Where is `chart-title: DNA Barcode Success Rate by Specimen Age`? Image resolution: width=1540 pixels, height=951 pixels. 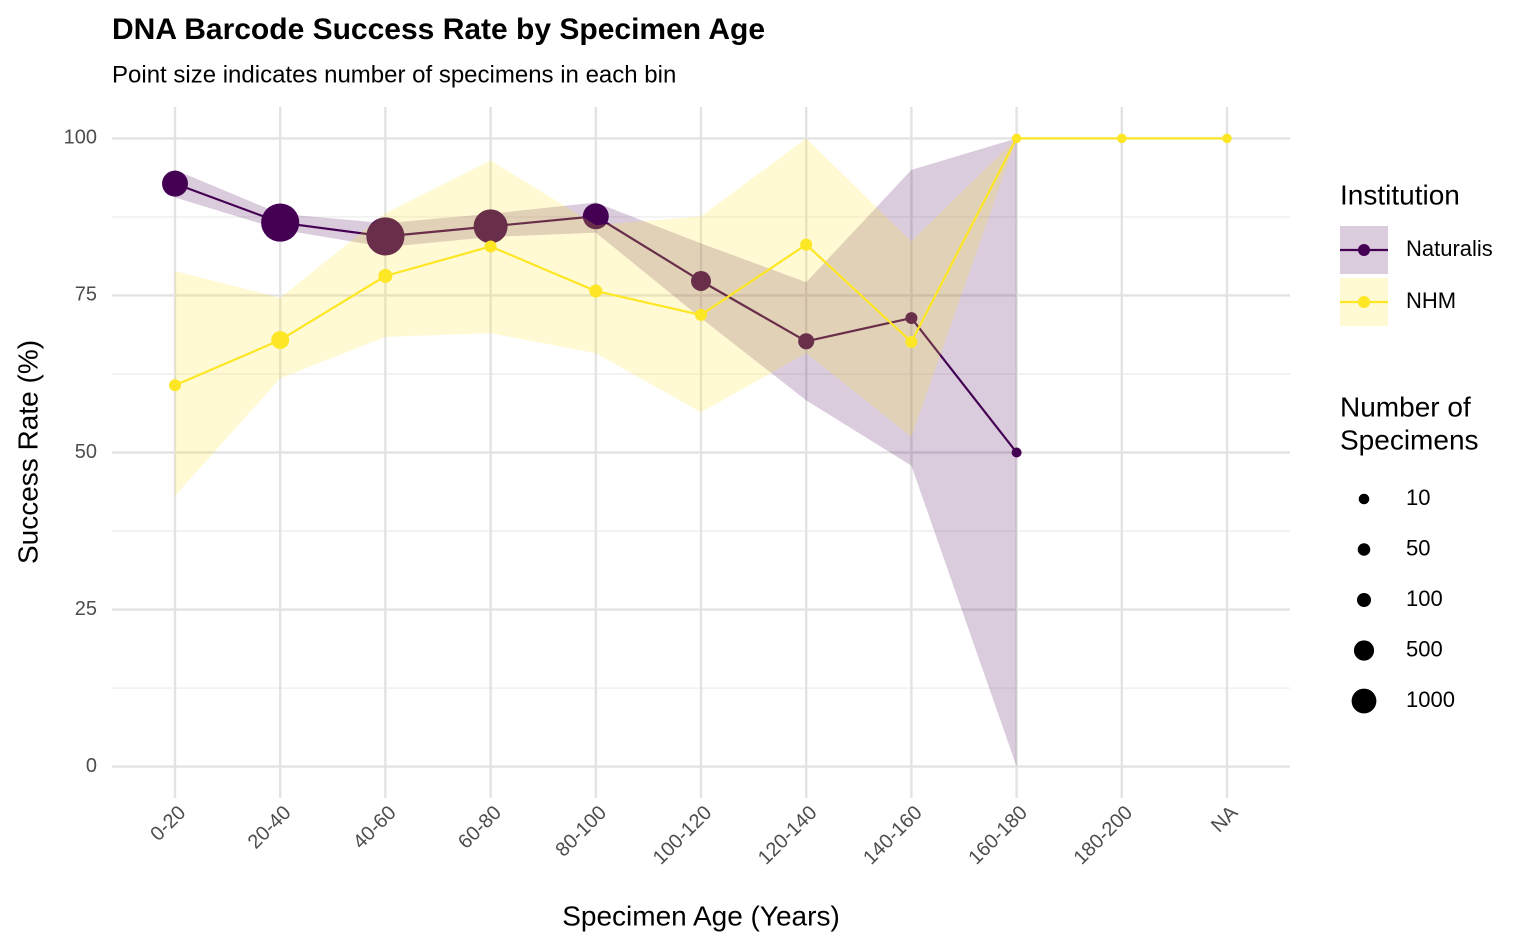 chart-title: DNA Barcode Success Rate by Specimen Age is located at coordinates (438, 29).